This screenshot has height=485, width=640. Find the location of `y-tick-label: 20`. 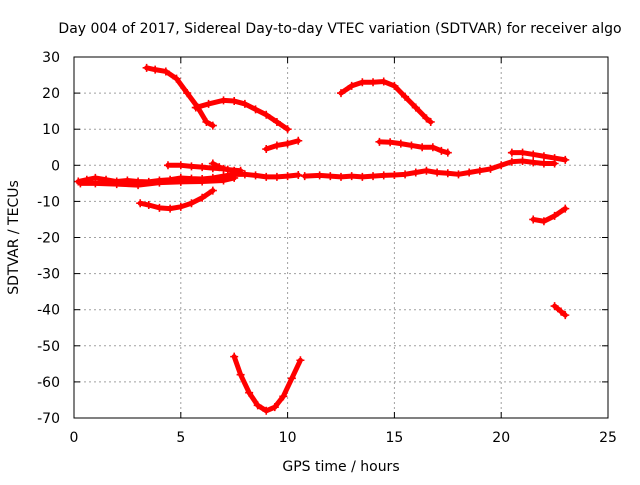

y-tick-label: 20 is located at coordinates (51, 94).